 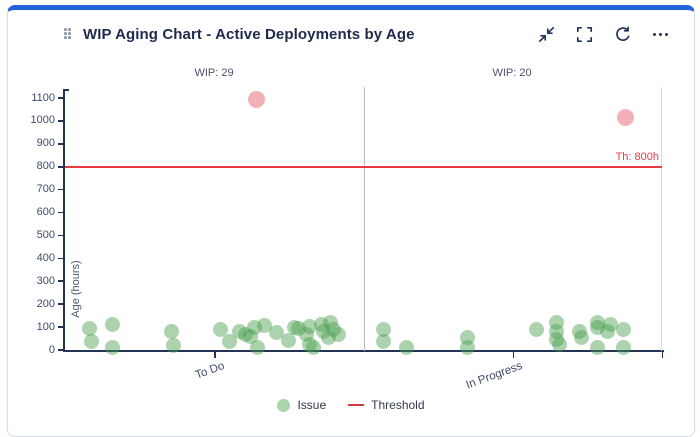 What do you see at coordinates (364, 219) in the screenshot?
I see `lane-divider` at bounding box center [364, 219].